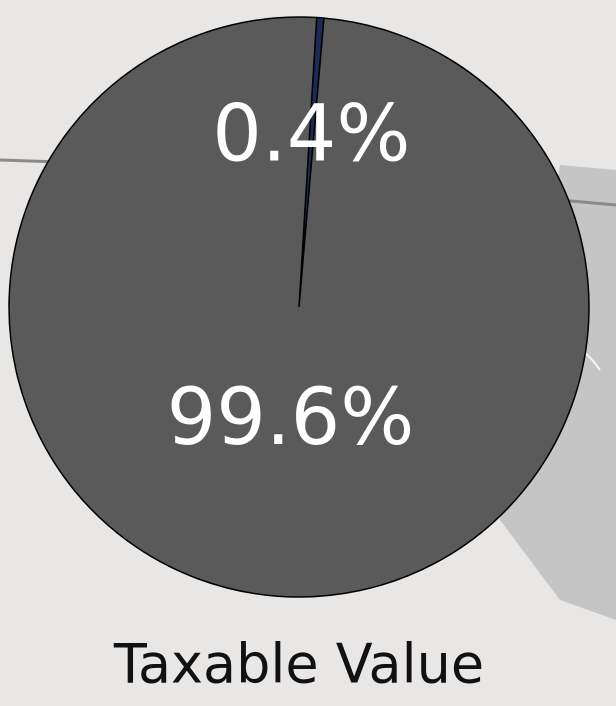 Image resolution: width=616 pixels, height=706 pixels. What do you see at coordinates (291, 418) in the screenshot?
I see `data-label: 99.6%` at bounding box center [291, 418].